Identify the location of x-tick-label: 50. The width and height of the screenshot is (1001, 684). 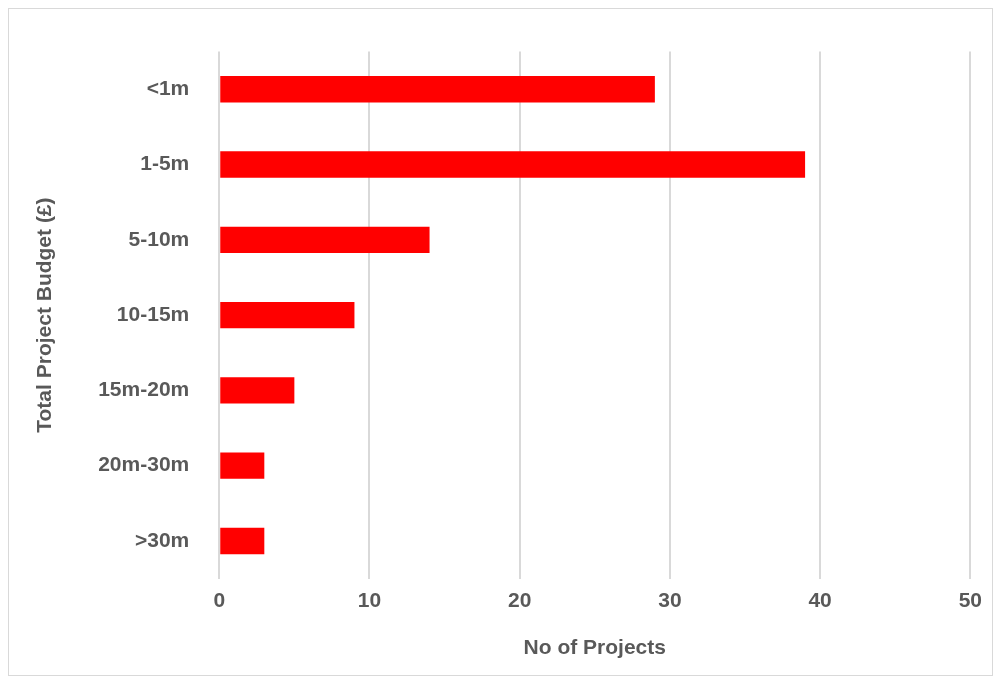
(970, 599).